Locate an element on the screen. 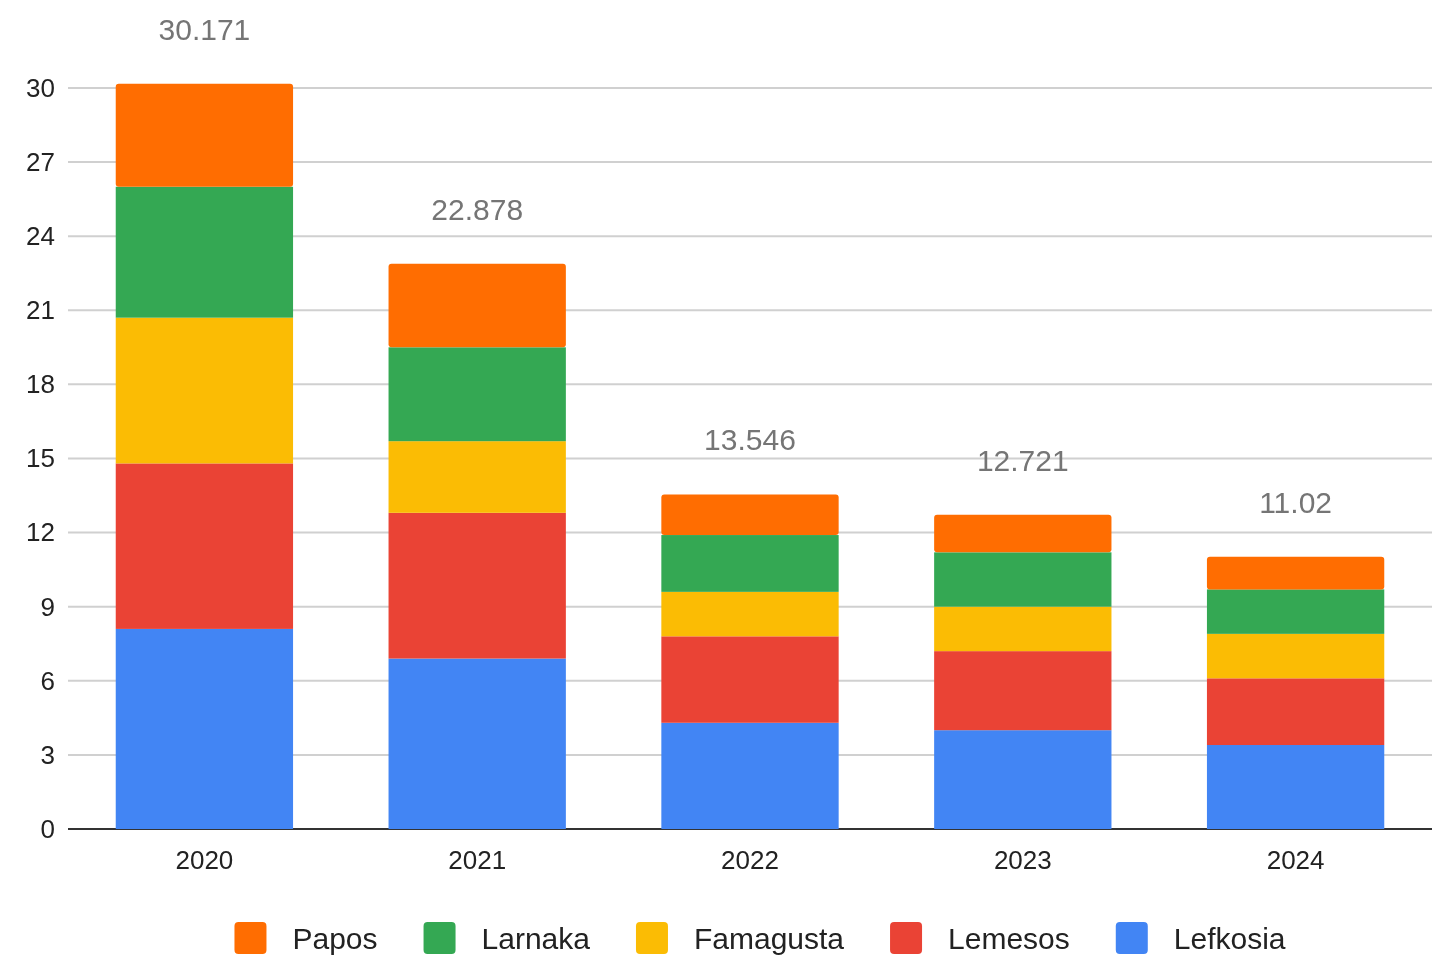 The image size is (1437, 960). legend-label: Papos is located at coordinates (335, 938).